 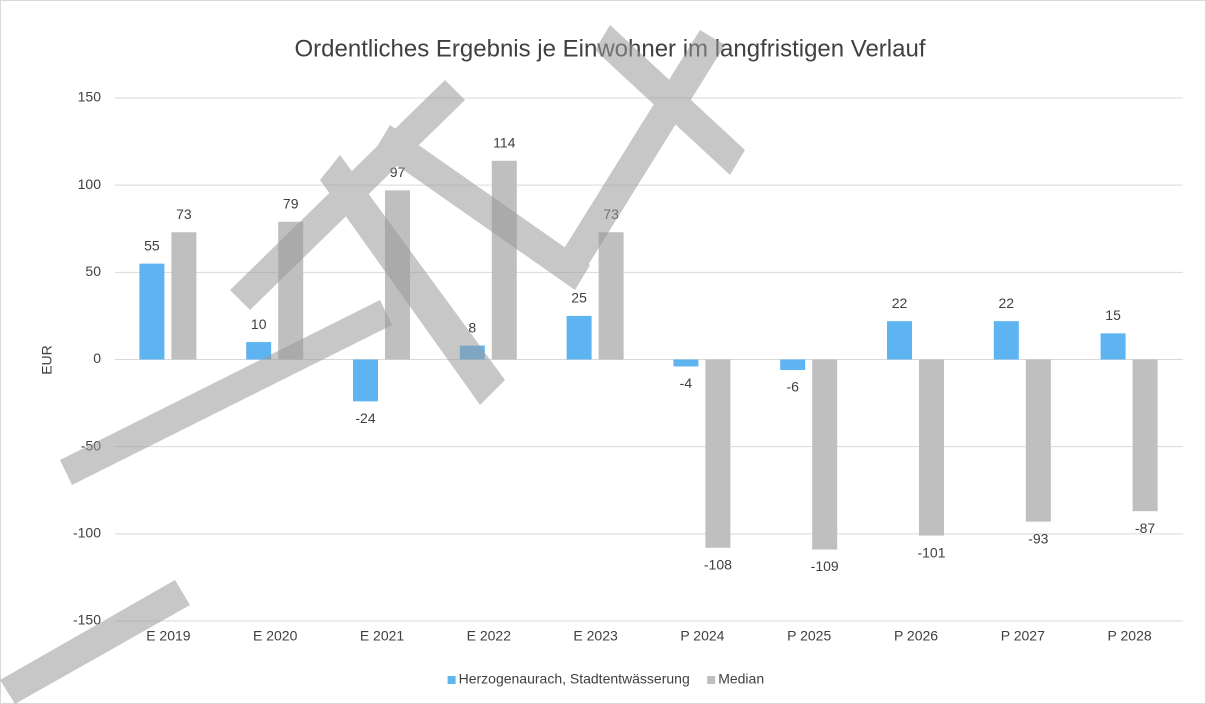 What do you see at coordinates (595, 636) in the screenshot?
I see `x-tick-label: E 2023` at bounding box center [595, 636].